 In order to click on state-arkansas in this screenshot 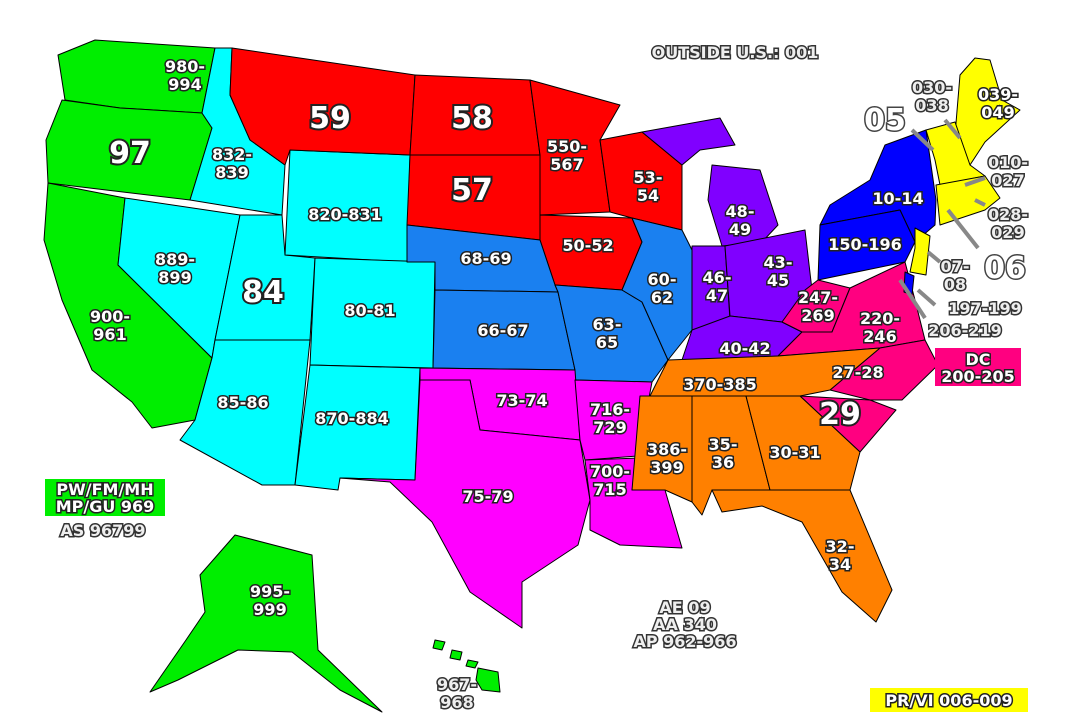, I will do `click(613, 420)`.